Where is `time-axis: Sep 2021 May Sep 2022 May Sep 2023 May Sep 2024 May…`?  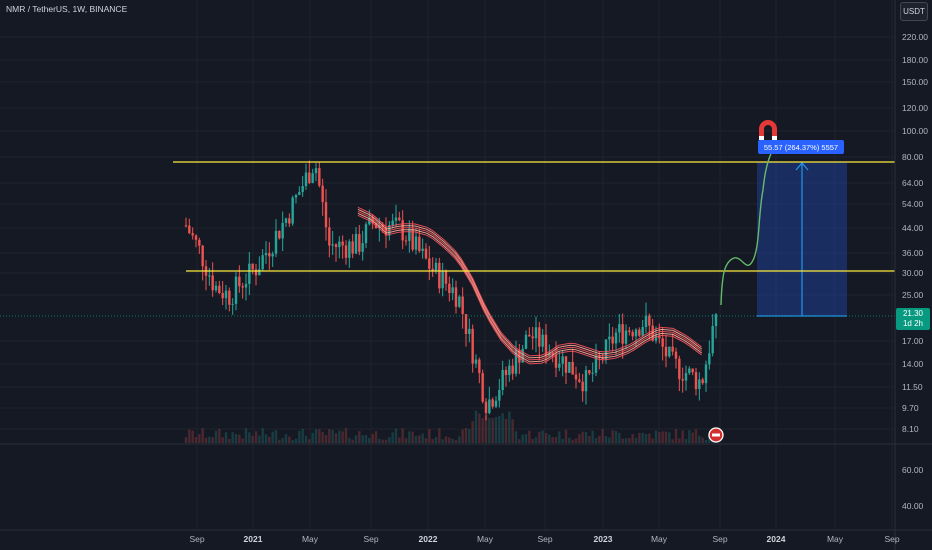 time-axis: Sep 2021 May Sep 2022 May Sep 2023 May Sep 2024 May… is located at coordinates (544, 539).